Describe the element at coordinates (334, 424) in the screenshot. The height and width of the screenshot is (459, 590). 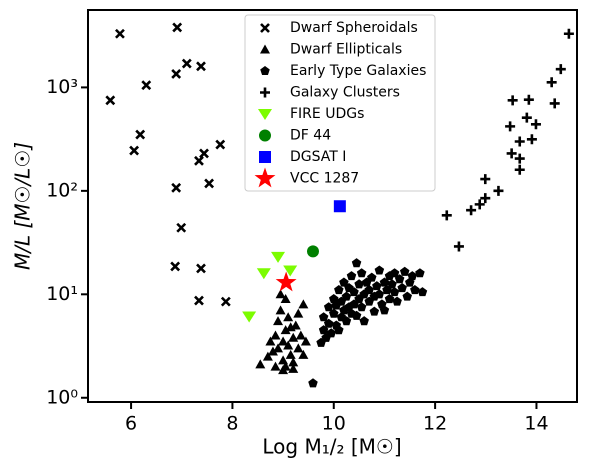
I see `x-tick-label: 10` at that location.